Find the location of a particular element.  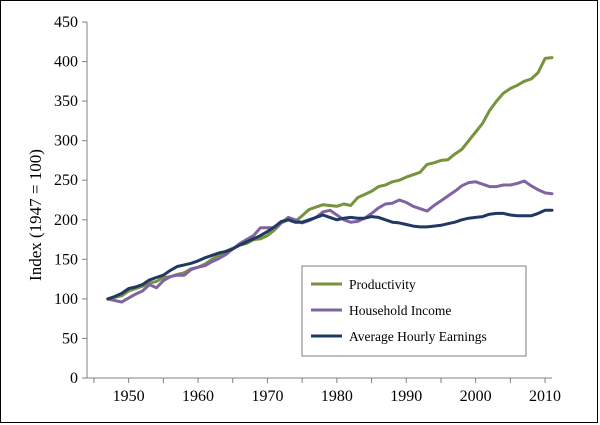

y-tick-label: 200 is located at coordinates (66, 220).